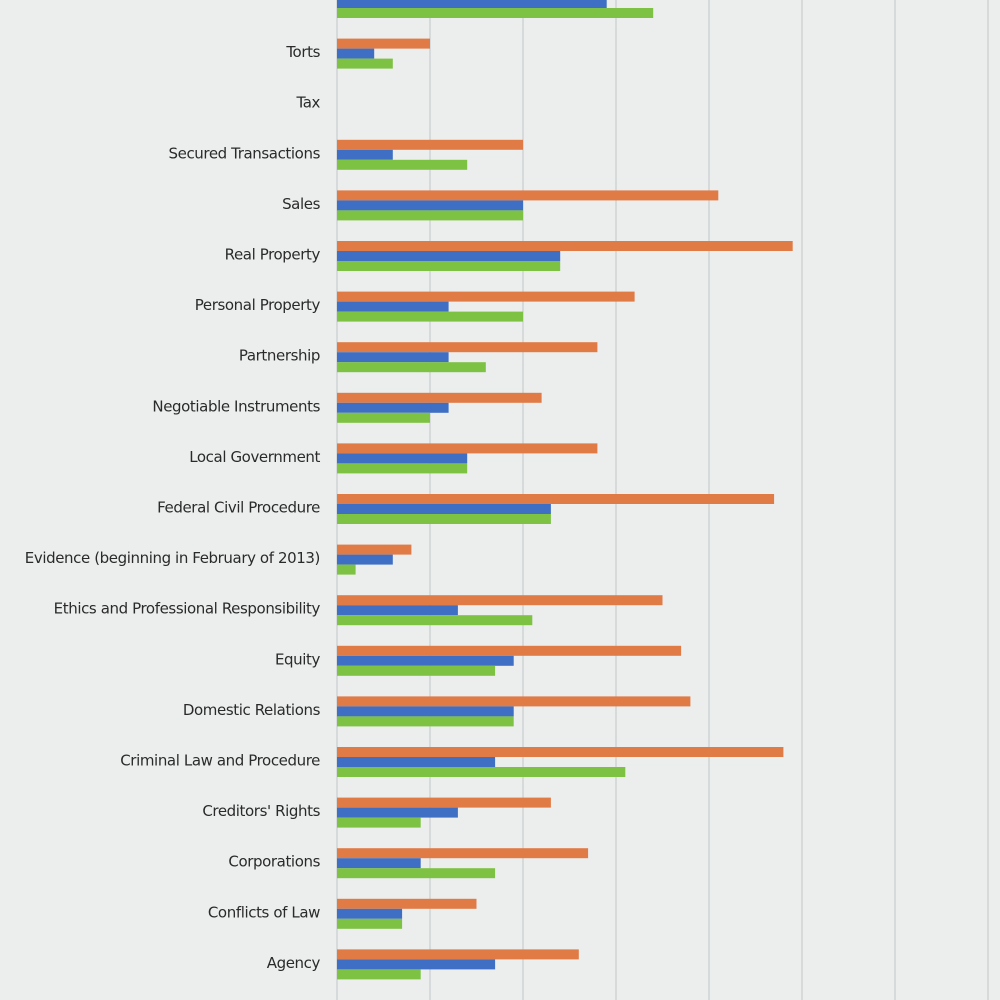  I want to click on y-tick-label: Partnership, so click(279, 356).